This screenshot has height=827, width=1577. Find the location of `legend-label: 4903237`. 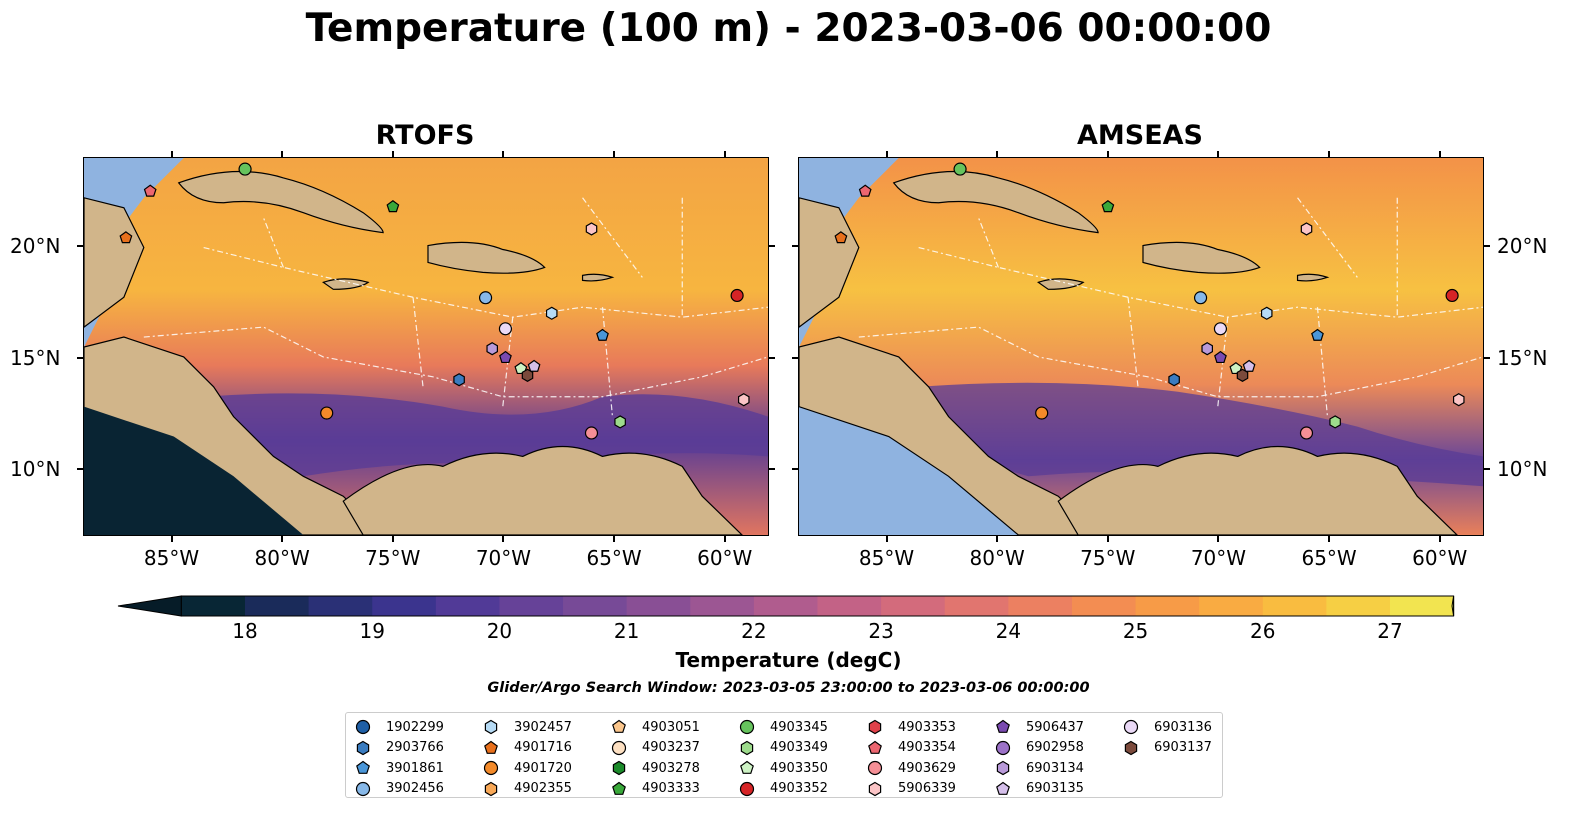

legend-label: 4903237 is located at coordinates (671, 748).